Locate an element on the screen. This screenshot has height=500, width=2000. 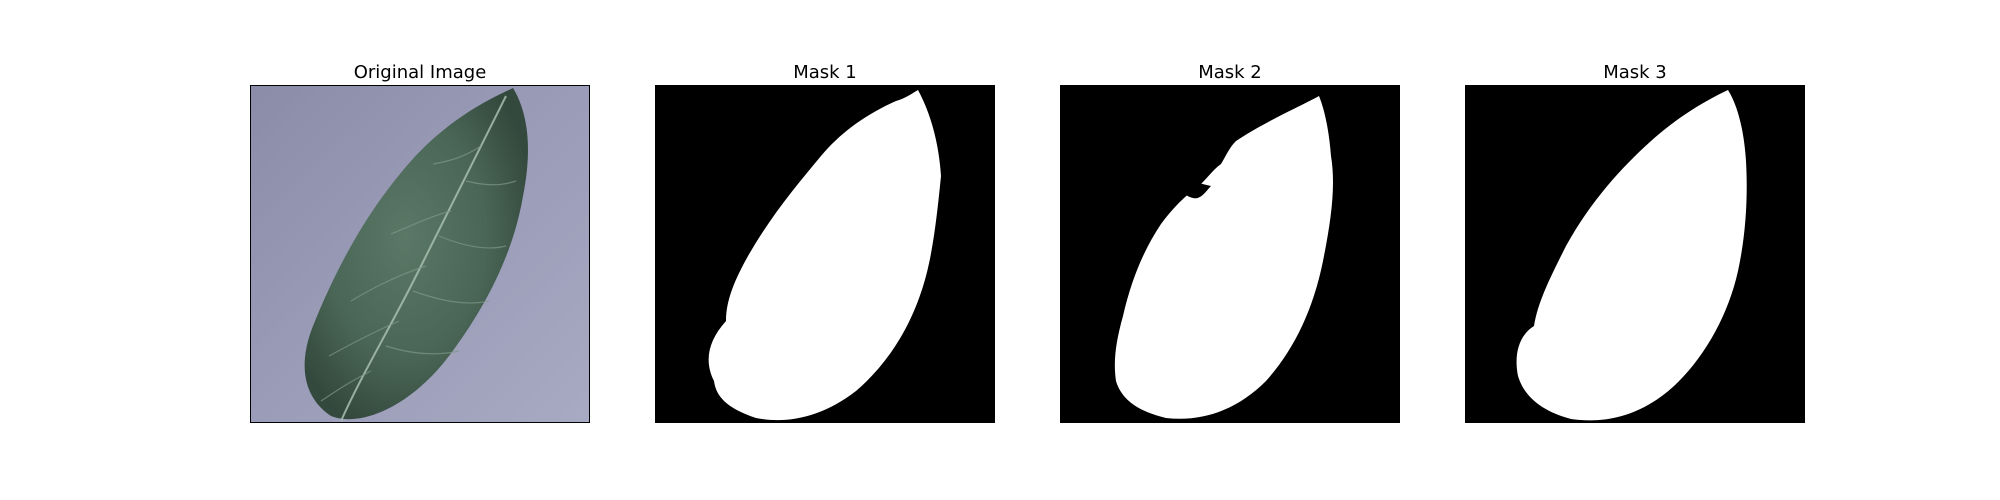
panel-original-image: Original Image is located at coordinates (420, 242).